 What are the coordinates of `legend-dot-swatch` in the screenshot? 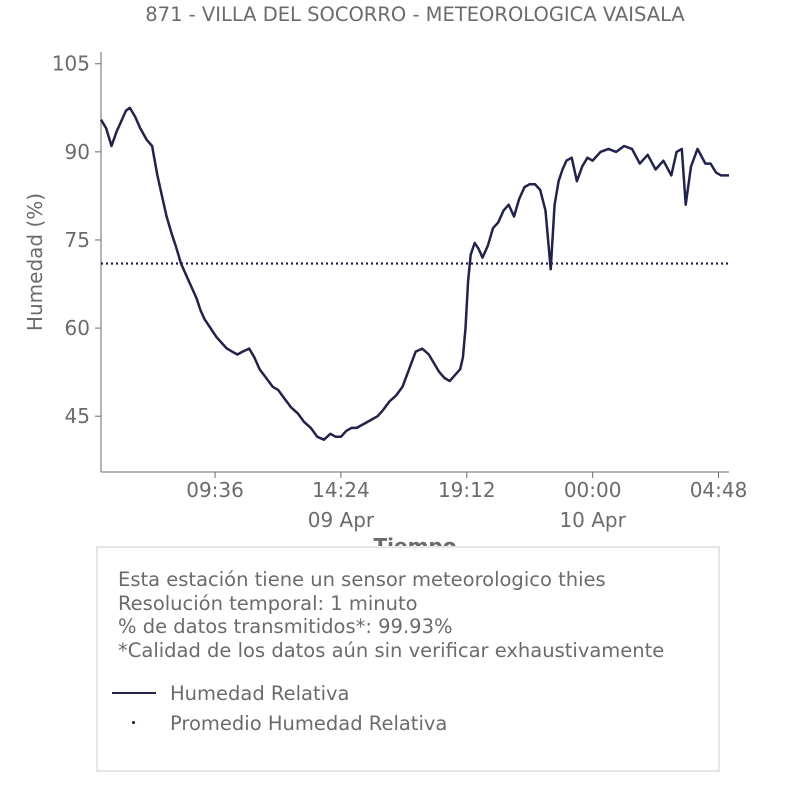 It's located at (134, 723).